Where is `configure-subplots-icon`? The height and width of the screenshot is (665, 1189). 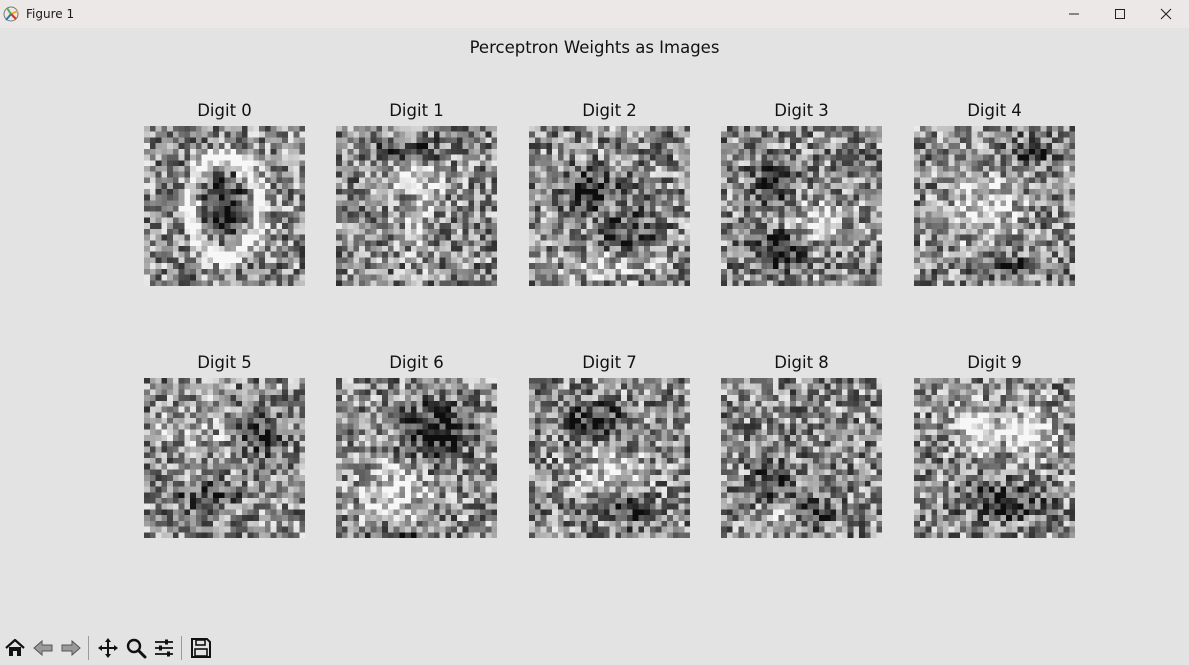
configure-subplots-icon is located at coordinates (164, 647).